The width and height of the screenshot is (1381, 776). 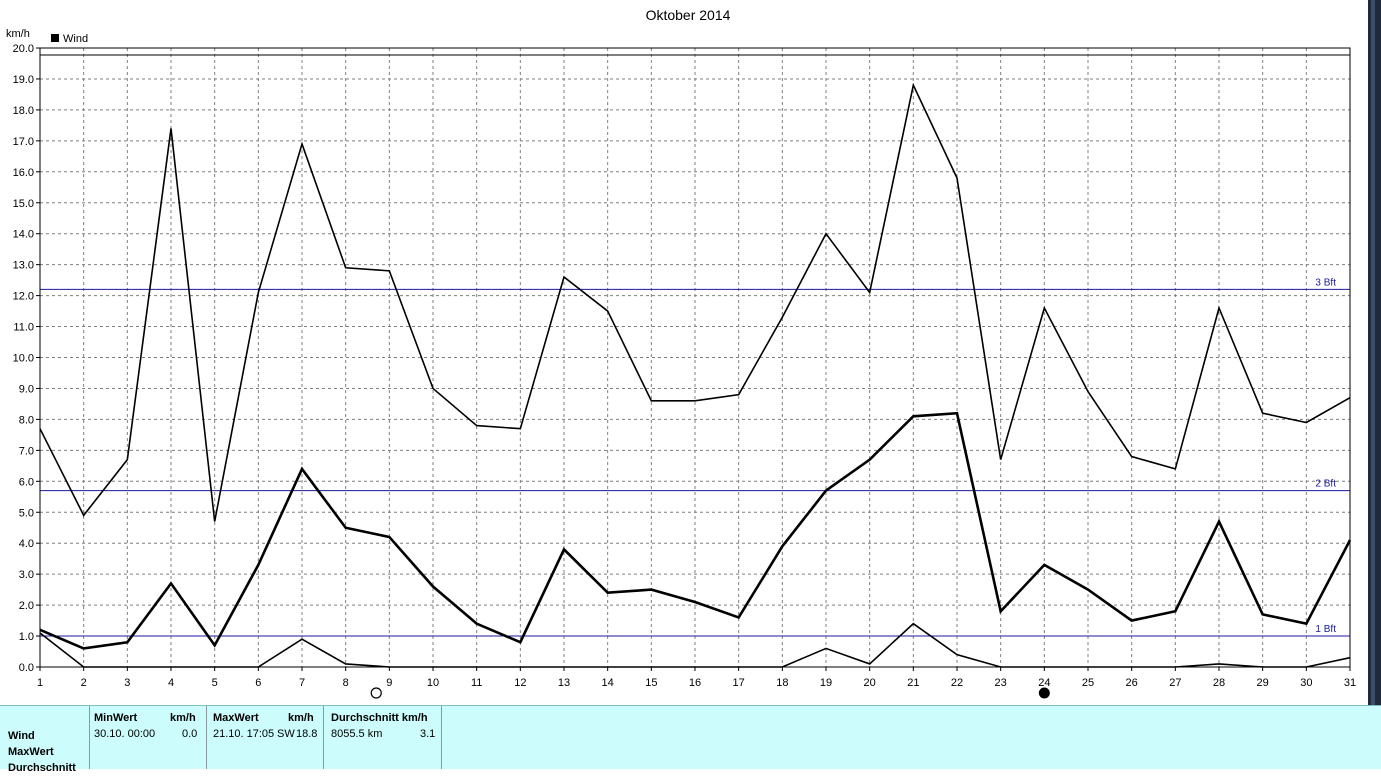 I want to click on y-tick-label-7: 7.0, so click(x=26, y=451).